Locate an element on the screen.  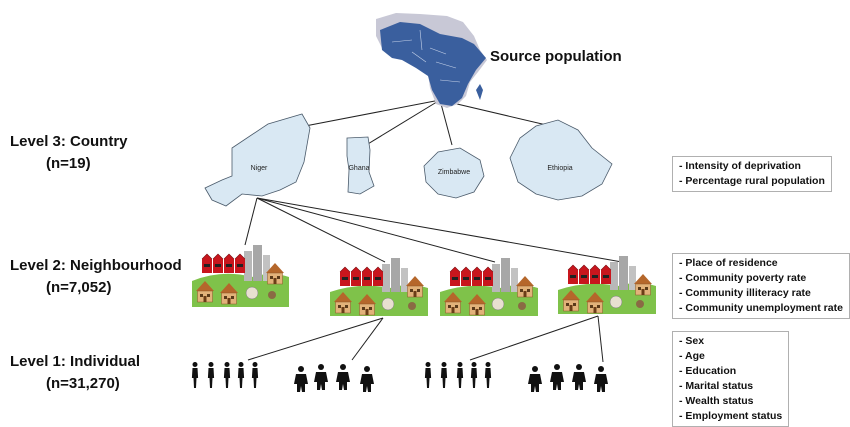
variable-item: - Community unemployment rate is located at coordinates (761, 308).